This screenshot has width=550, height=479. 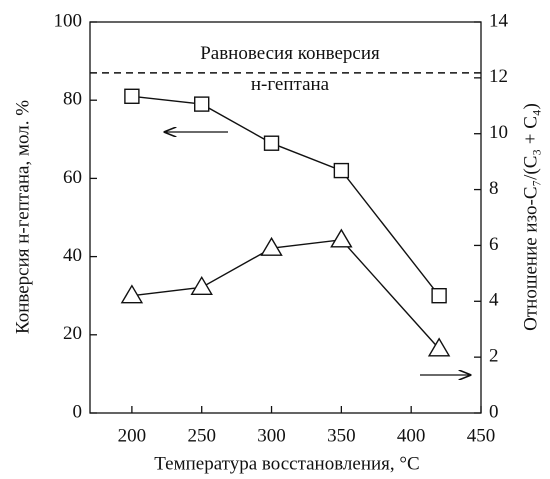 What do you see at coordinates (201, 435) in the screenshot?
I see `x-tick-label: 250` at bounding box center [201, 435].